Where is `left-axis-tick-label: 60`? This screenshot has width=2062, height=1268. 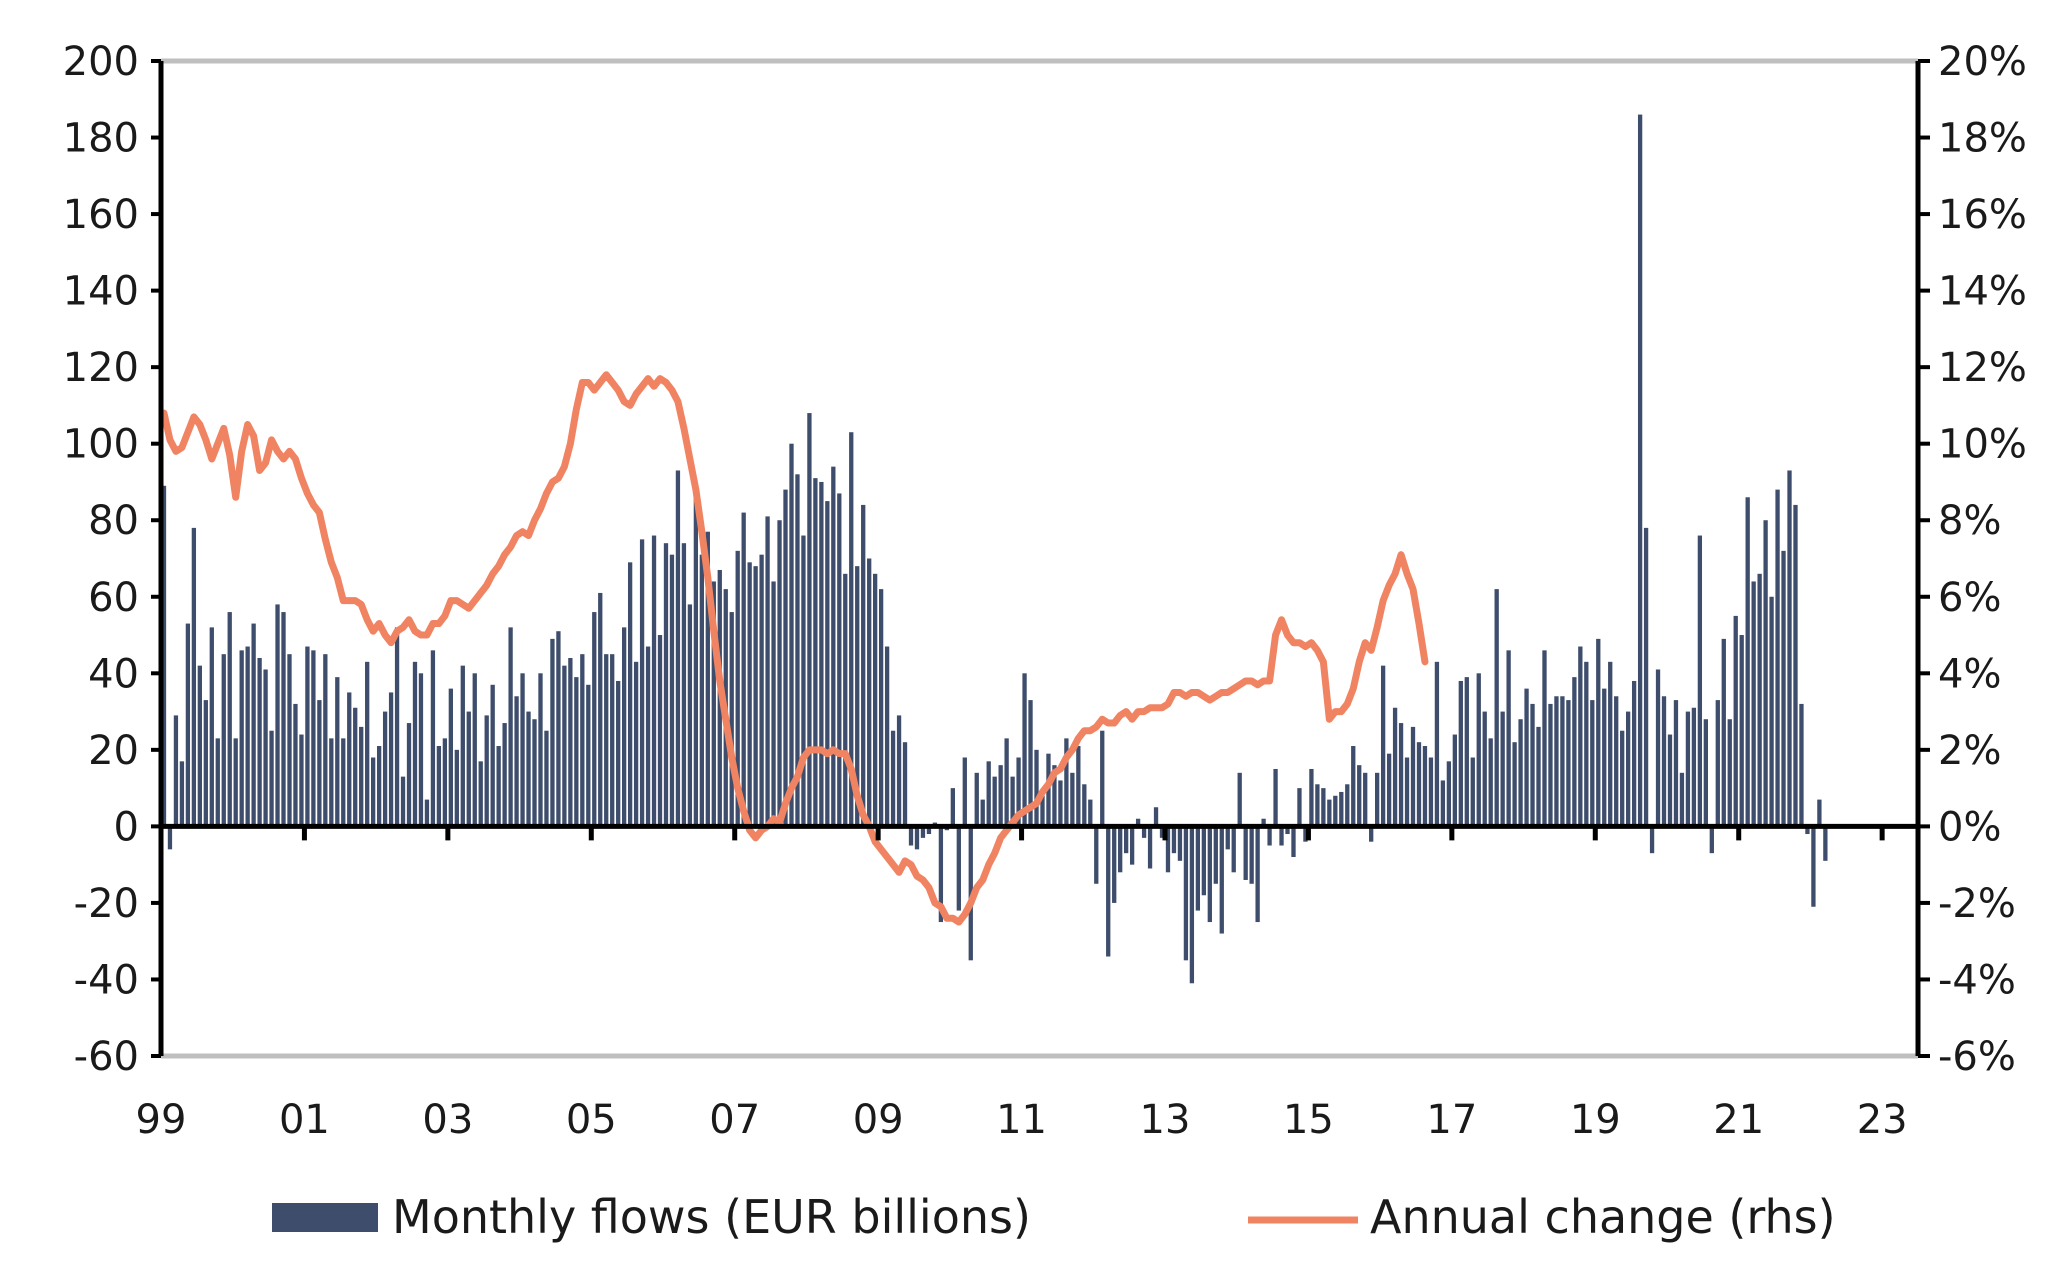
left-axis-tick-label: 60 is located at coordinates (113, 598).